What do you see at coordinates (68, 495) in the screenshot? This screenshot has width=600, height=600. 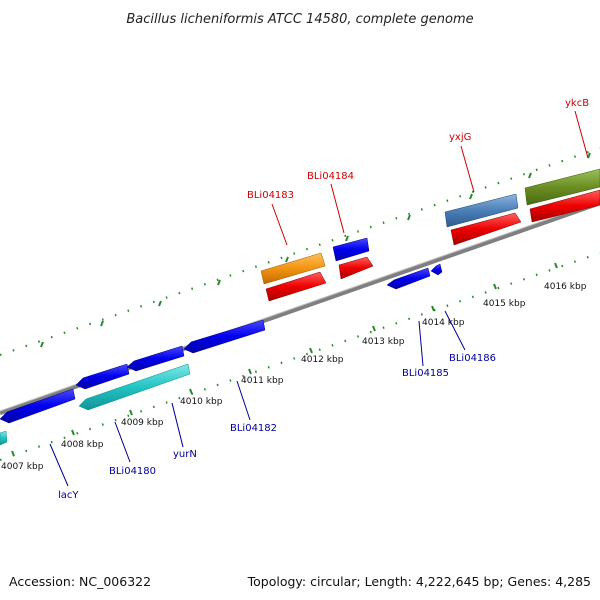 I see `gene-label-bottom: lacY` at bounding box center [68, 495].